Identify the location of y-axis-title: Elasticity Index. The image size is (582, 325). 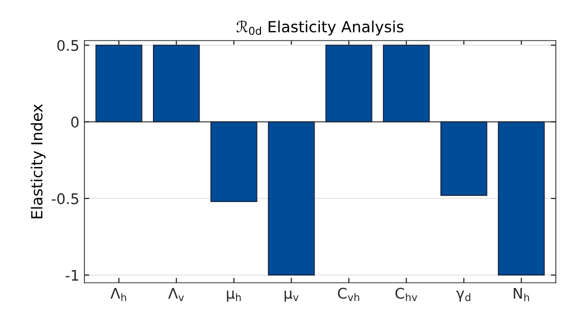
(38, 161).